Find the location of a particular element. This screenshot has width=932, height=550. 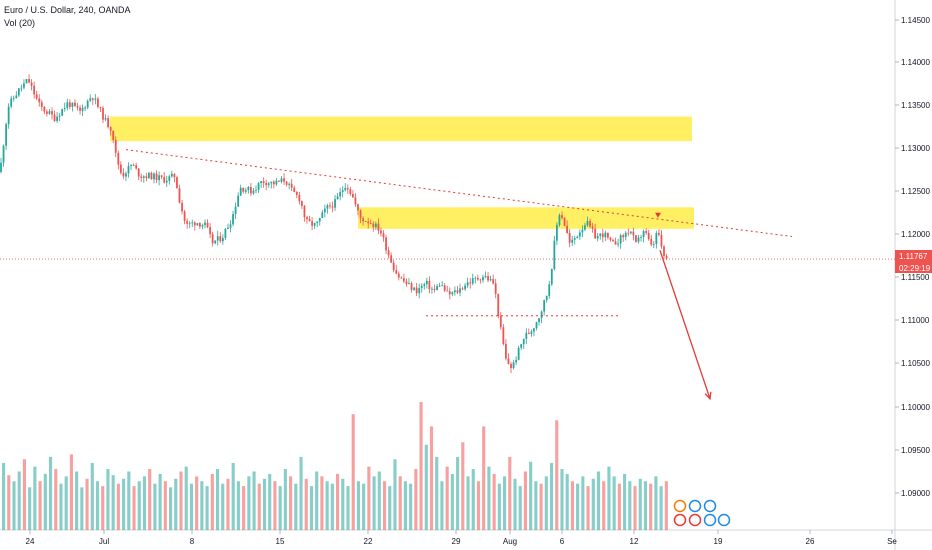

time-tick-label: 24 is located at coordinates (30, 541).